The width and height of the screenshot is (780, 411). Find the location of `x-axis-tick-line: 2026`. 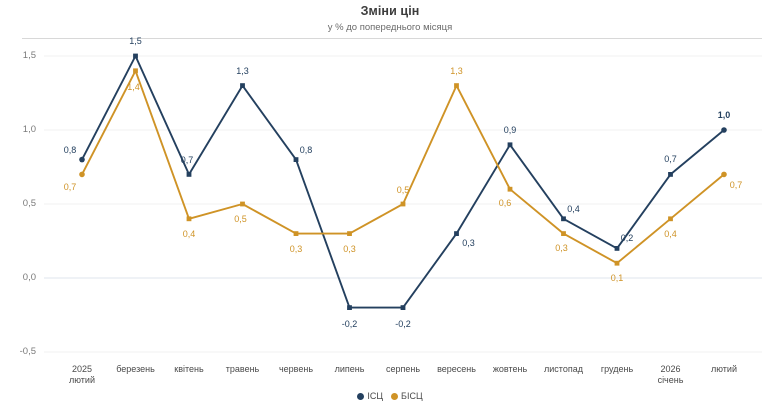

x-axis-tick-line: 2026 is located at coordinates (670, 369).